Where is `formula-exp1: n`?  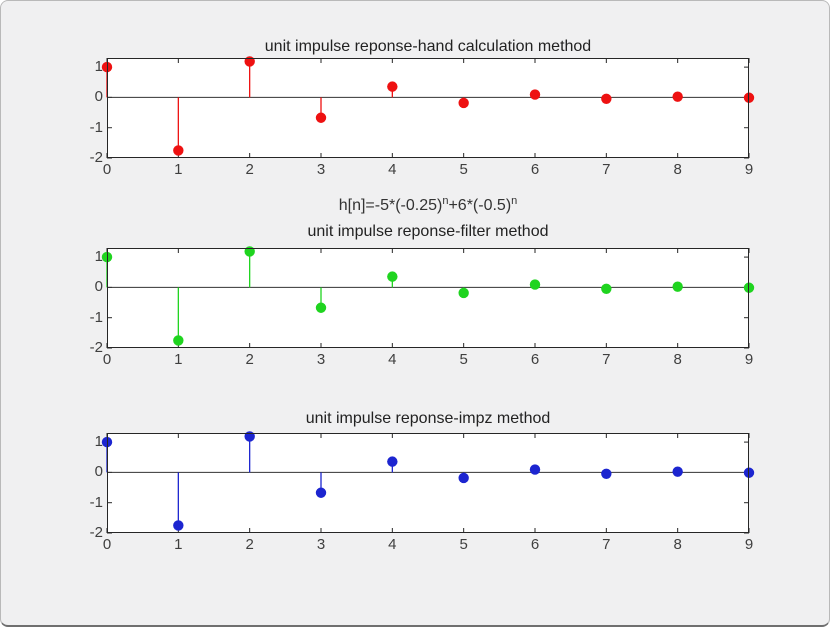 formula-exp1: n is located at coordinates (445, 201).